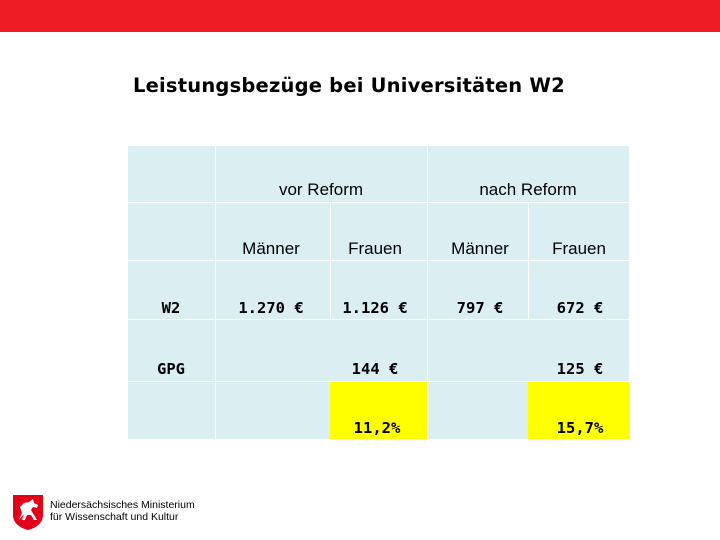 This screenshot has height=540, width=720. What do you see at coordinates (375, 369) in the screenshot?
I see `gpg-vor: 144 €` at bounding box center [375, 369].